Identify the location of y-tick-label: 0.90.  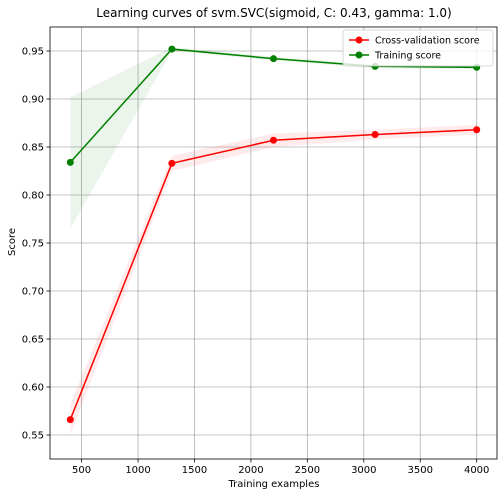
(33, 100).